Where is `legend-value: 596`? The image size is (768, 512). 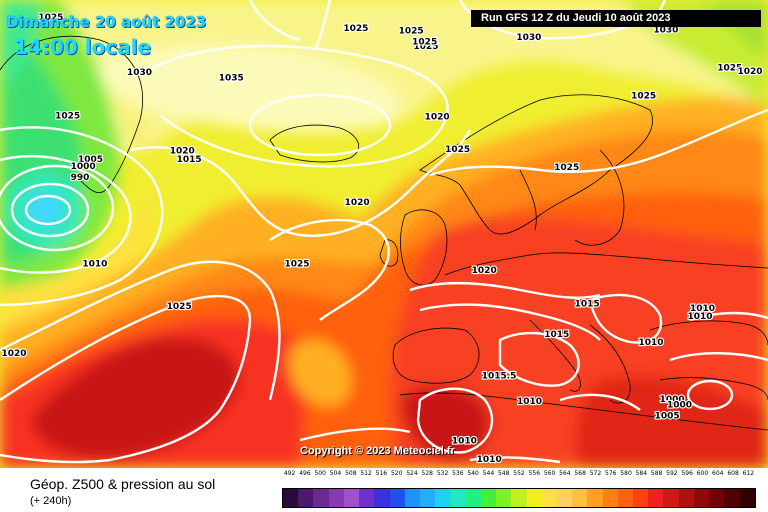
legend-value: 596 is located at coordinates (687, 473).